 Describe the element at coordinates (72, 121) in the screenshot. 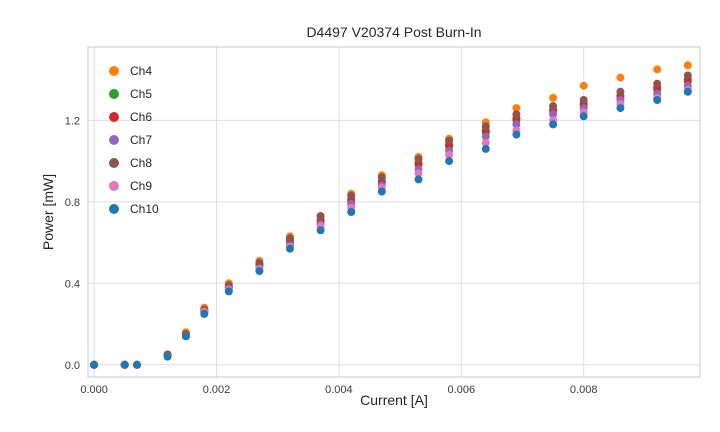

I see `y-tick-label: 1.2` at that location.